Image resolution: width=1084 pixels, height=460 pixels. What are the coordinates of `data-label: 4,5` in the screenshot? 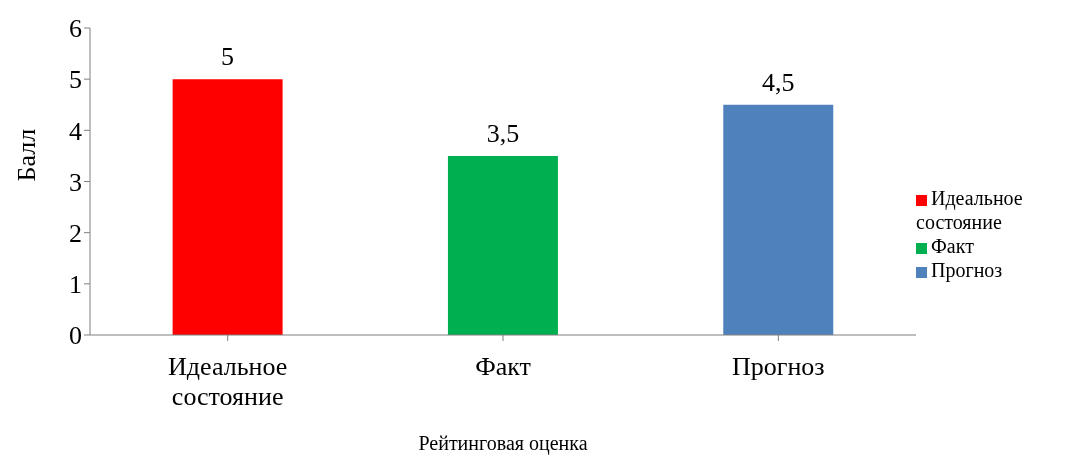 It's located at (778, 82).